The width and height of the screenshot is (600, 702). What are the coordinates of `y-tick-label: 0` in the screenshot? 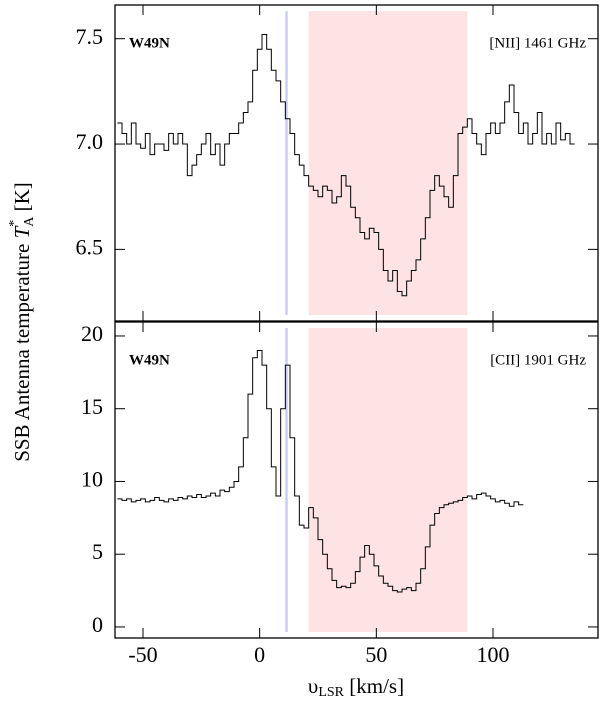 It's located at (97, 624).